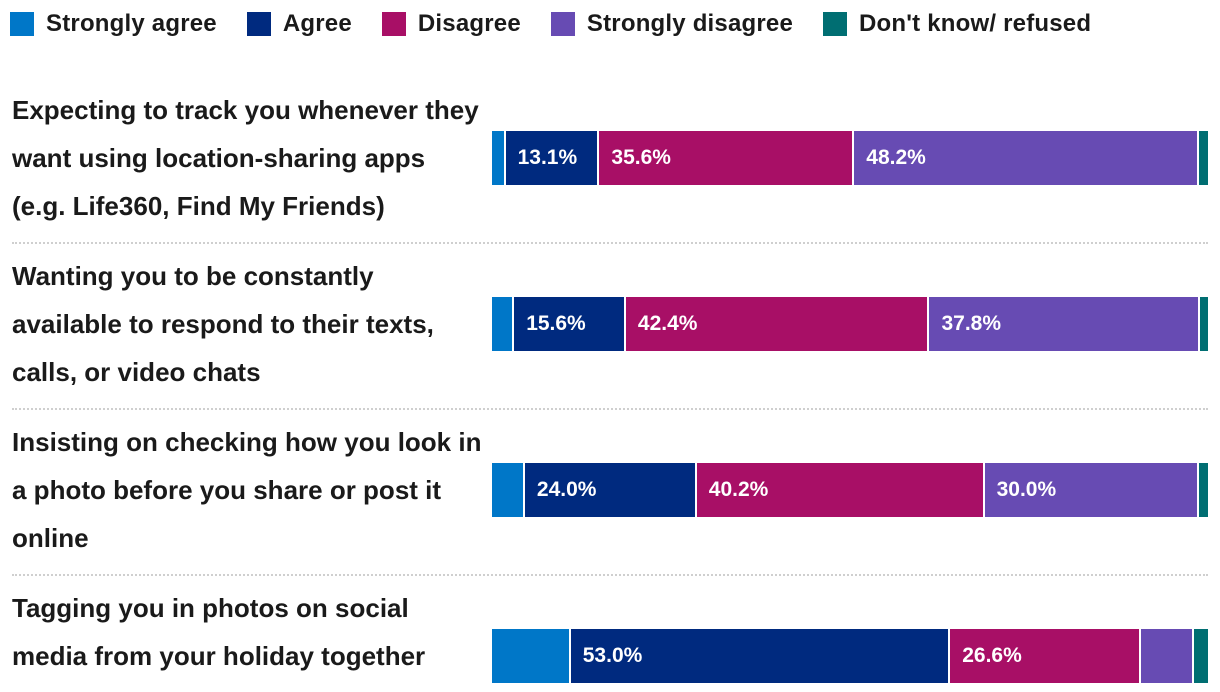 The width and height of the screenshot is (1220, 692). Describe the element at coordinates (1026, 489) in the screenshot. I see `data-label: 30.0%` at that location.